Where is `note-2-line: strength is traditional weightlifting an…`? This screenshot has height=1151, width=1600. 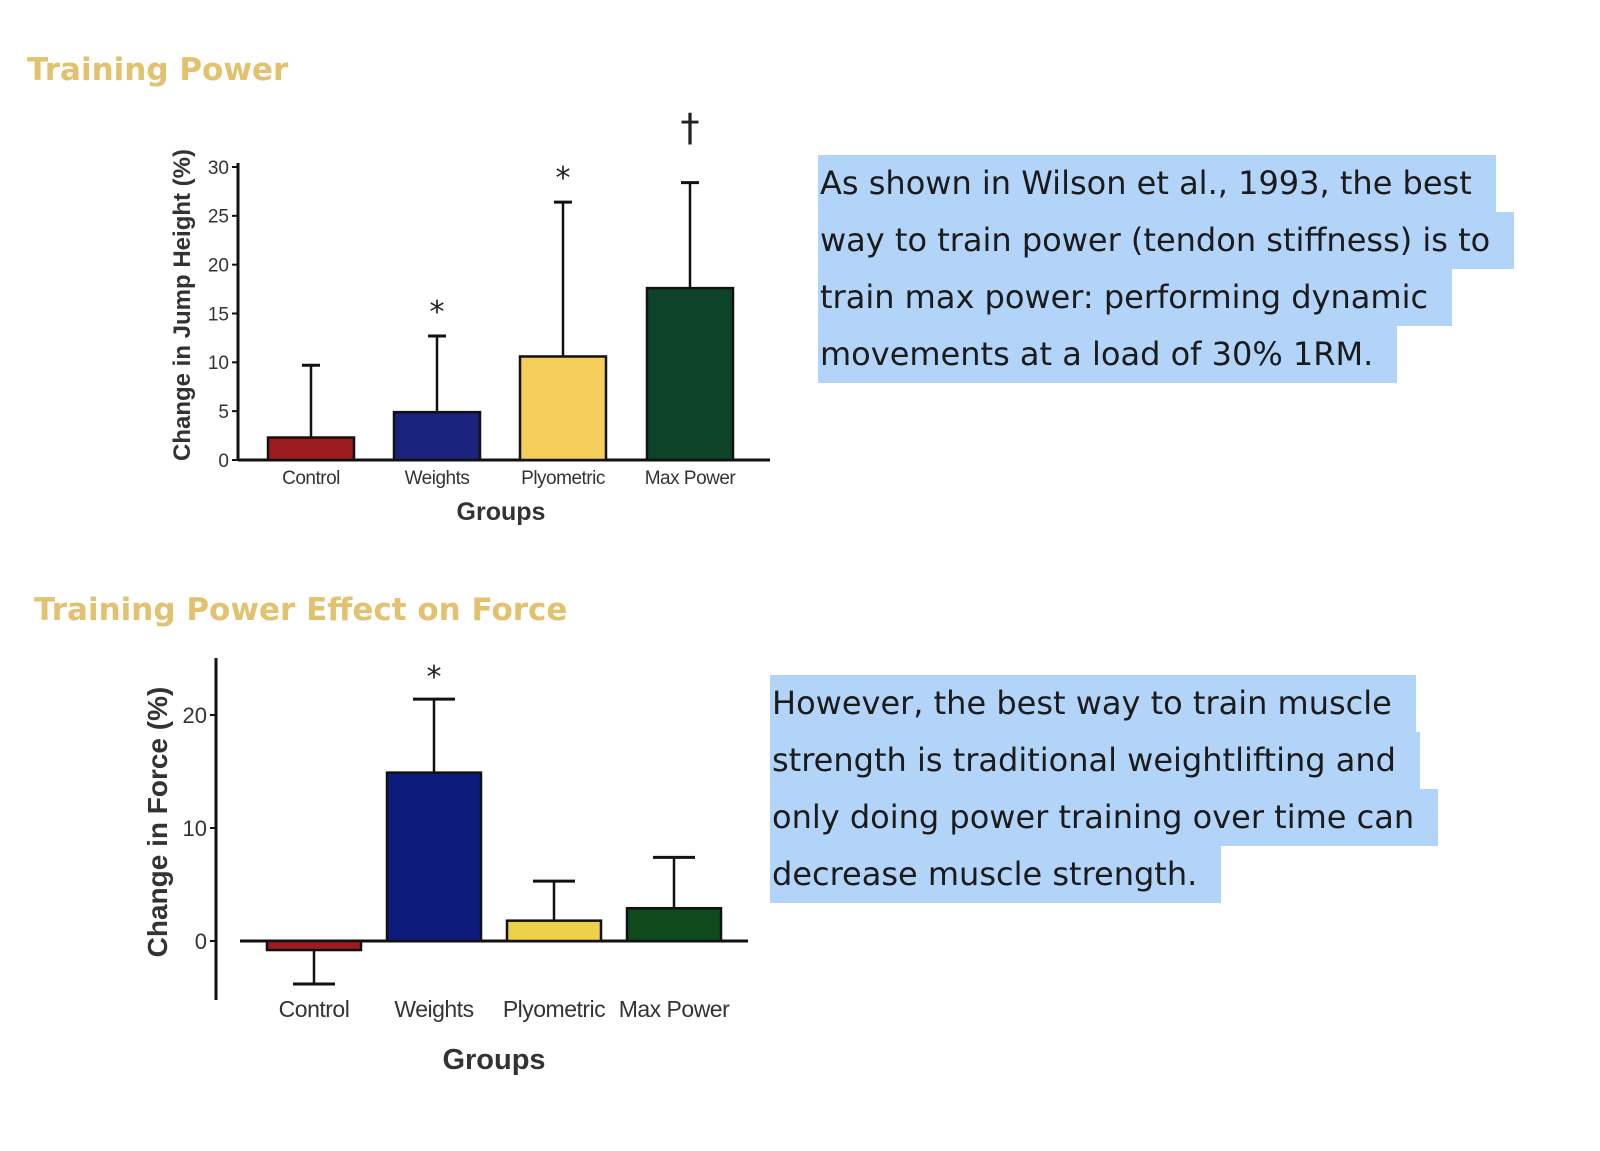
note-2-line: strength is traditional weightlifting an… is located at coordinates (1095, 760).